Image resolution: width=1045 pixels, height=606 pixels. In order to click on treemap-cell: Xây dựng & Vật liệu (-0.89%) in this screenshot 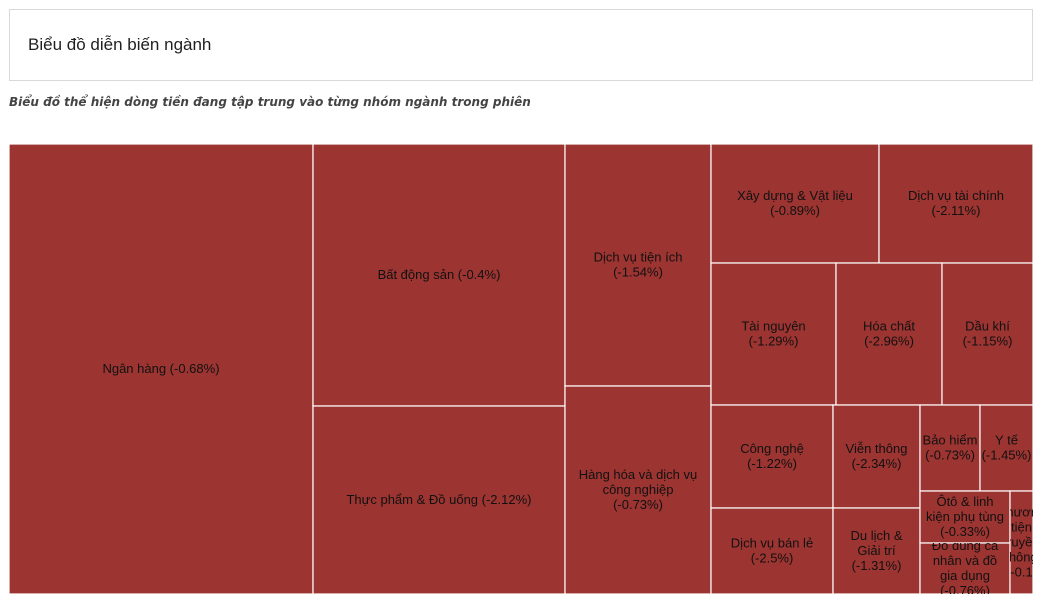, I will do `click(795, 204)`.